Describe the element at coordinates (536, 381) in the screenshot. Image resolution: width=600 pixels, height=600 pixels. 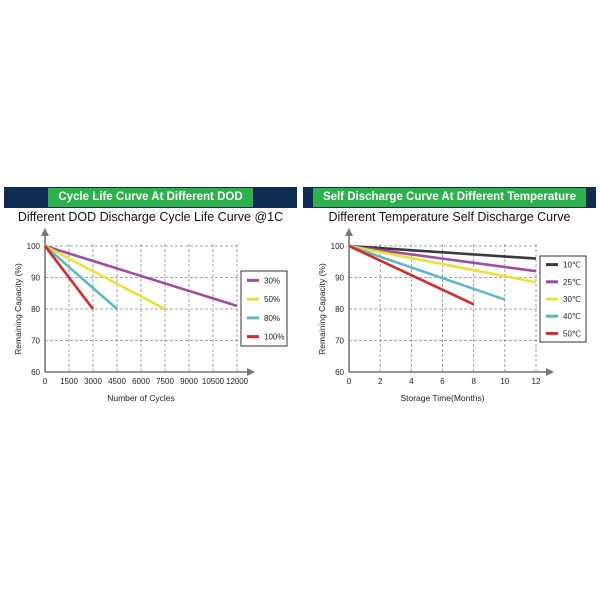
I see `x-tick-label: 12` at that location.